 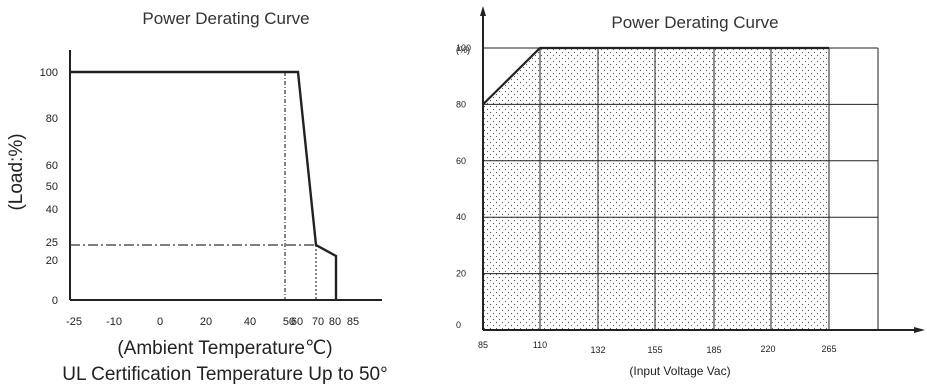 What do you see at coordinates (483, 345) in the screenshot?
I see `right-x-tick-label: 85` at bounding box center [483, 345].